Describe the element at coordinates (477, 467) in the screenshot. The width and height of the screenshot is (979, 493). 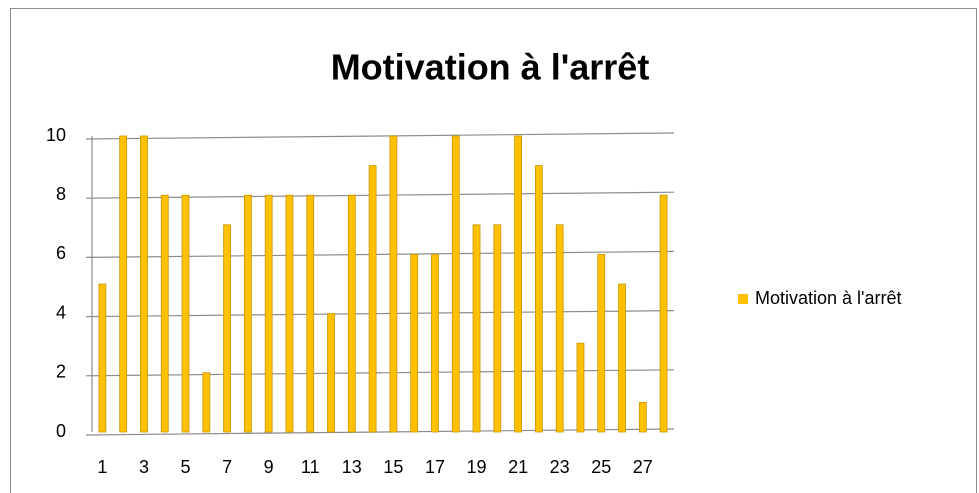
I see `x-tick-label: 19` at that location.